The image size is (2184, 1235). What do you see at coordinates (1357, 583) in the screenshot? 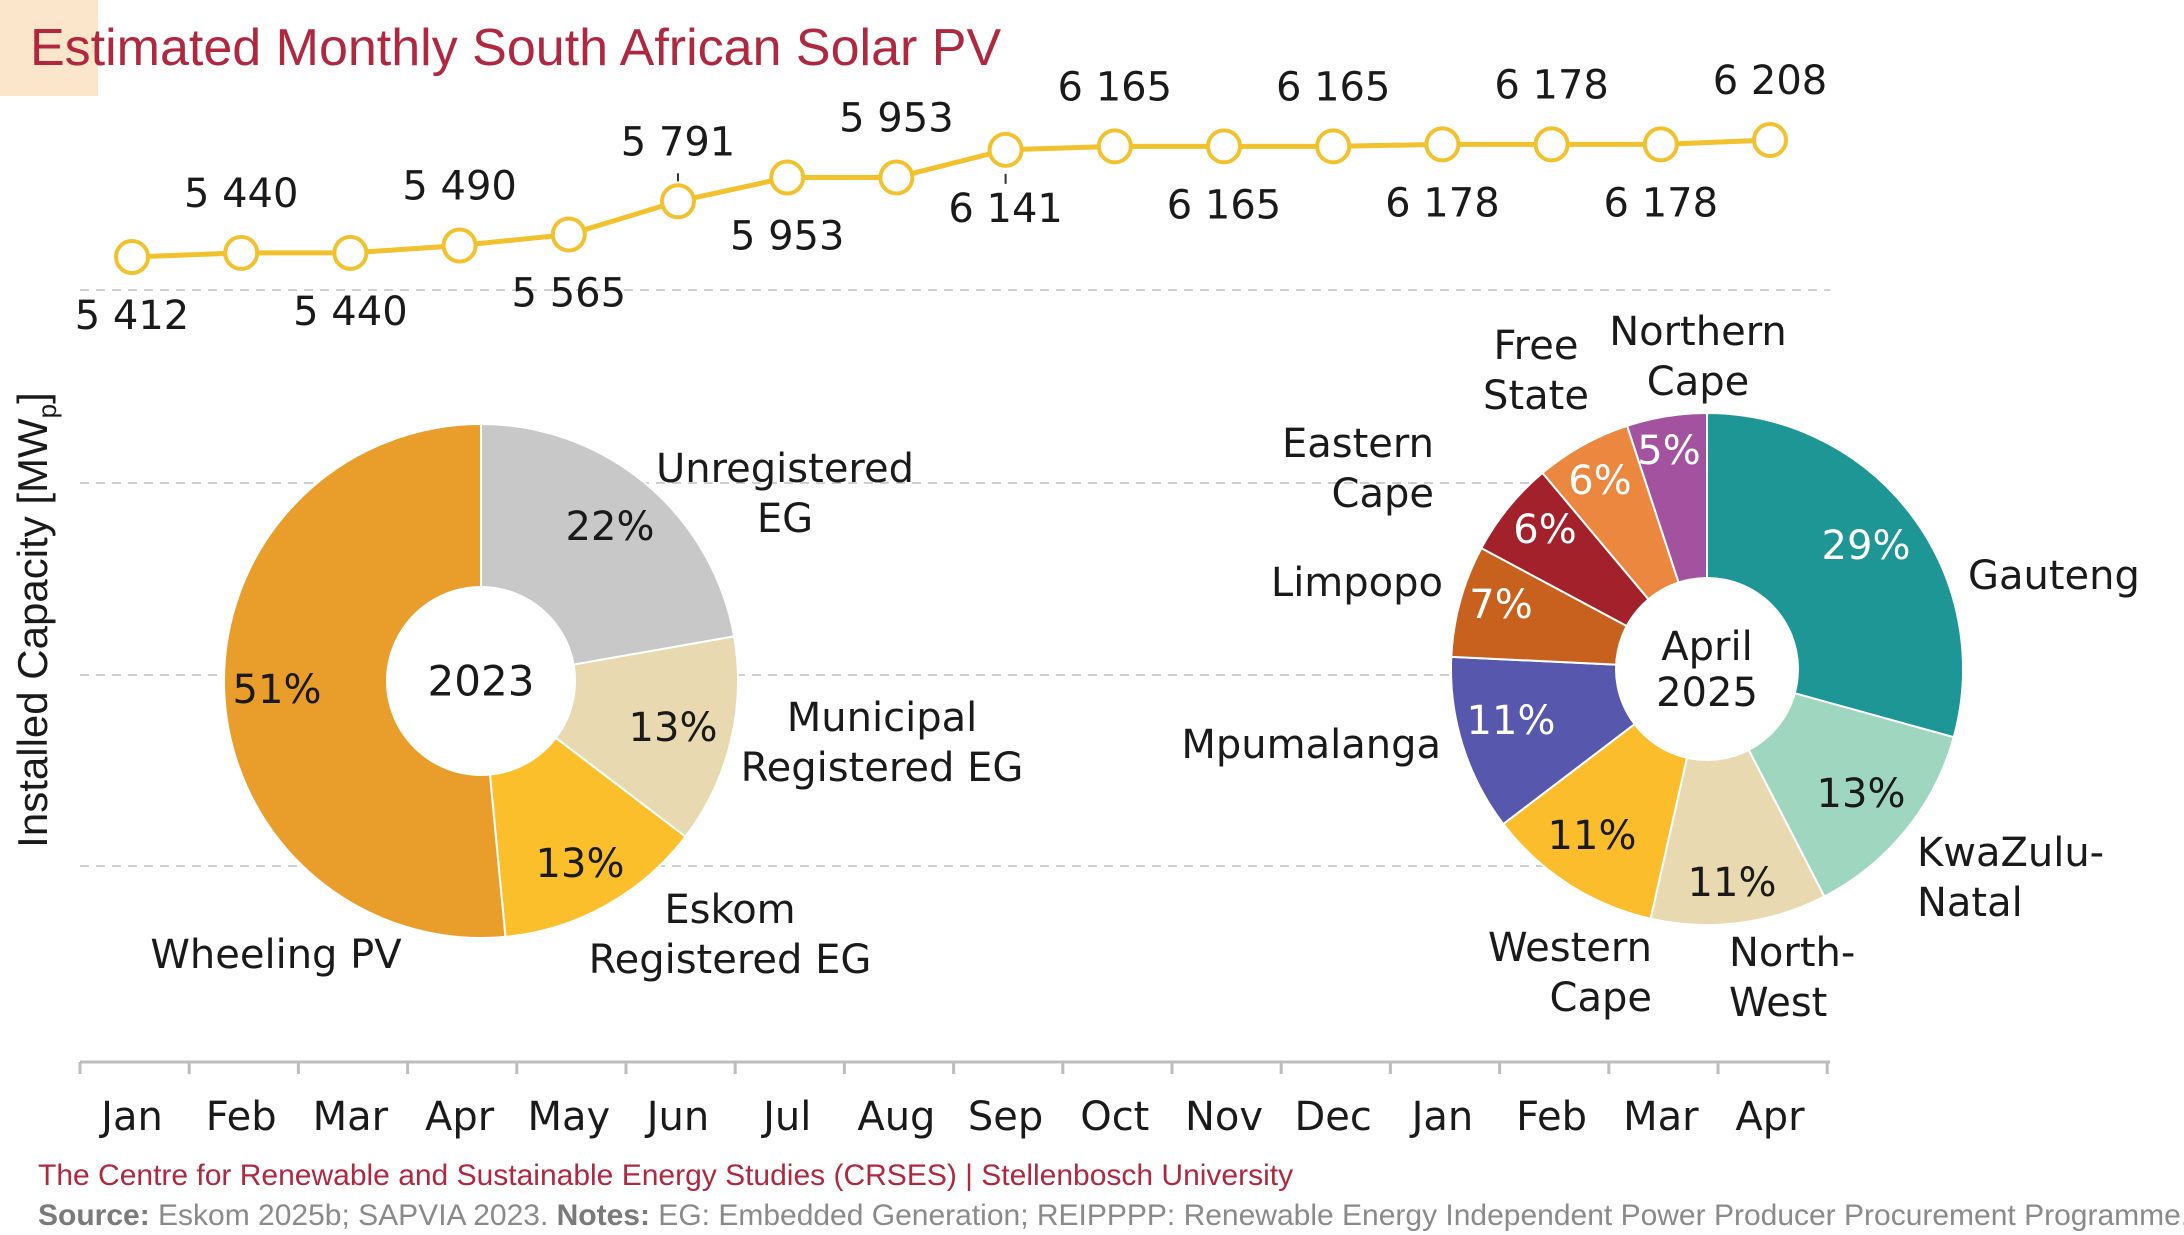
I see `slice-name-label: Limpopo` at bounding box center [1357, 583].